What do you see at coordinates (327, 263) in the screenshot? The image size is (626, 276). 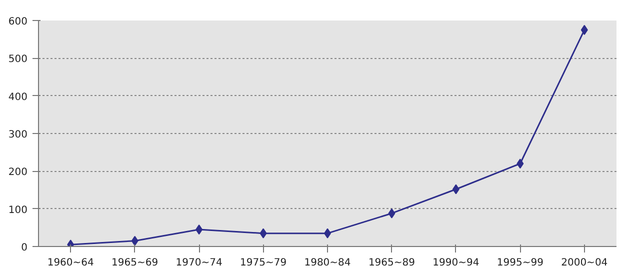 I see `x-tick-label: 1980~84` at bounding box center [327, 263].